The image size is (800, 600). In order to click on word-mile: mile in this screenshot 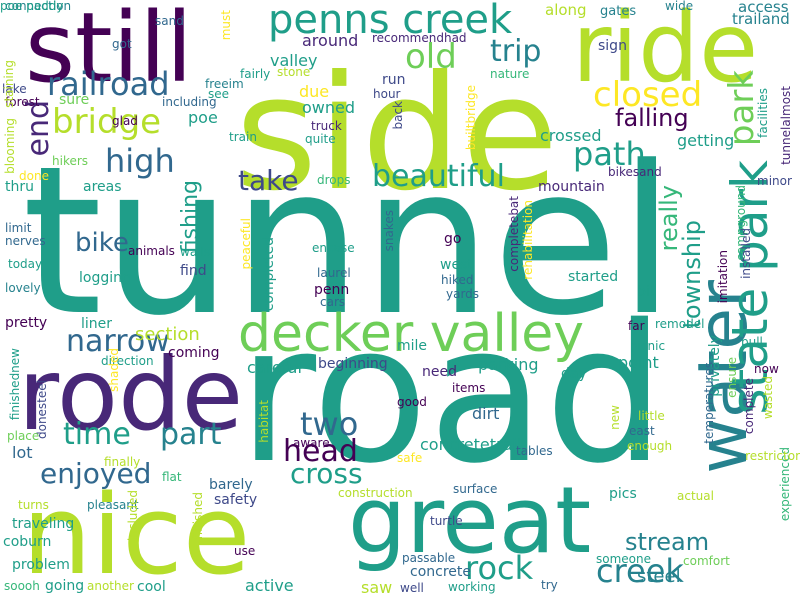, I will do `click(412, 346)`.